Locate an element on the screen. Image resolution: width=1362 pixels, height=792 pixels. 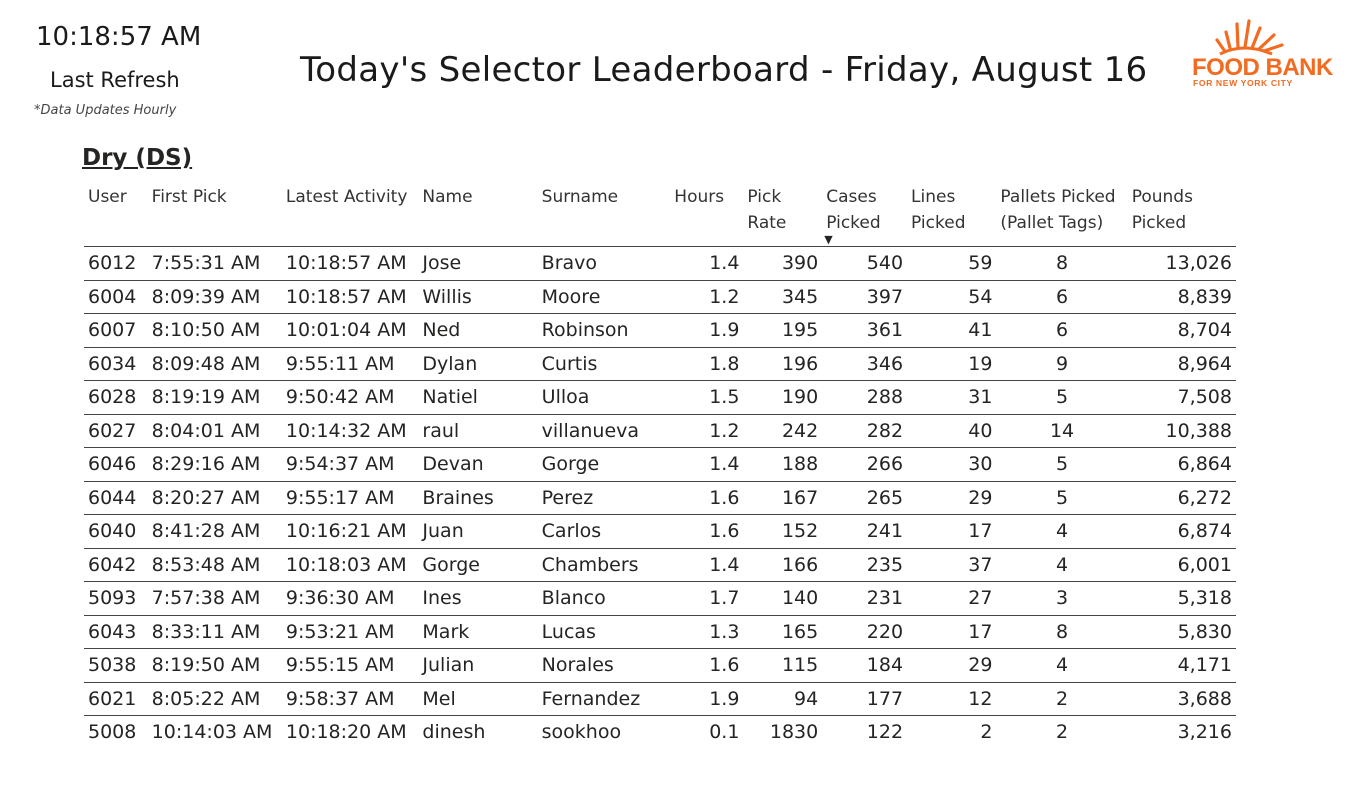
cell-pallets-picked: 4 is located at coordinates (1062, 531).